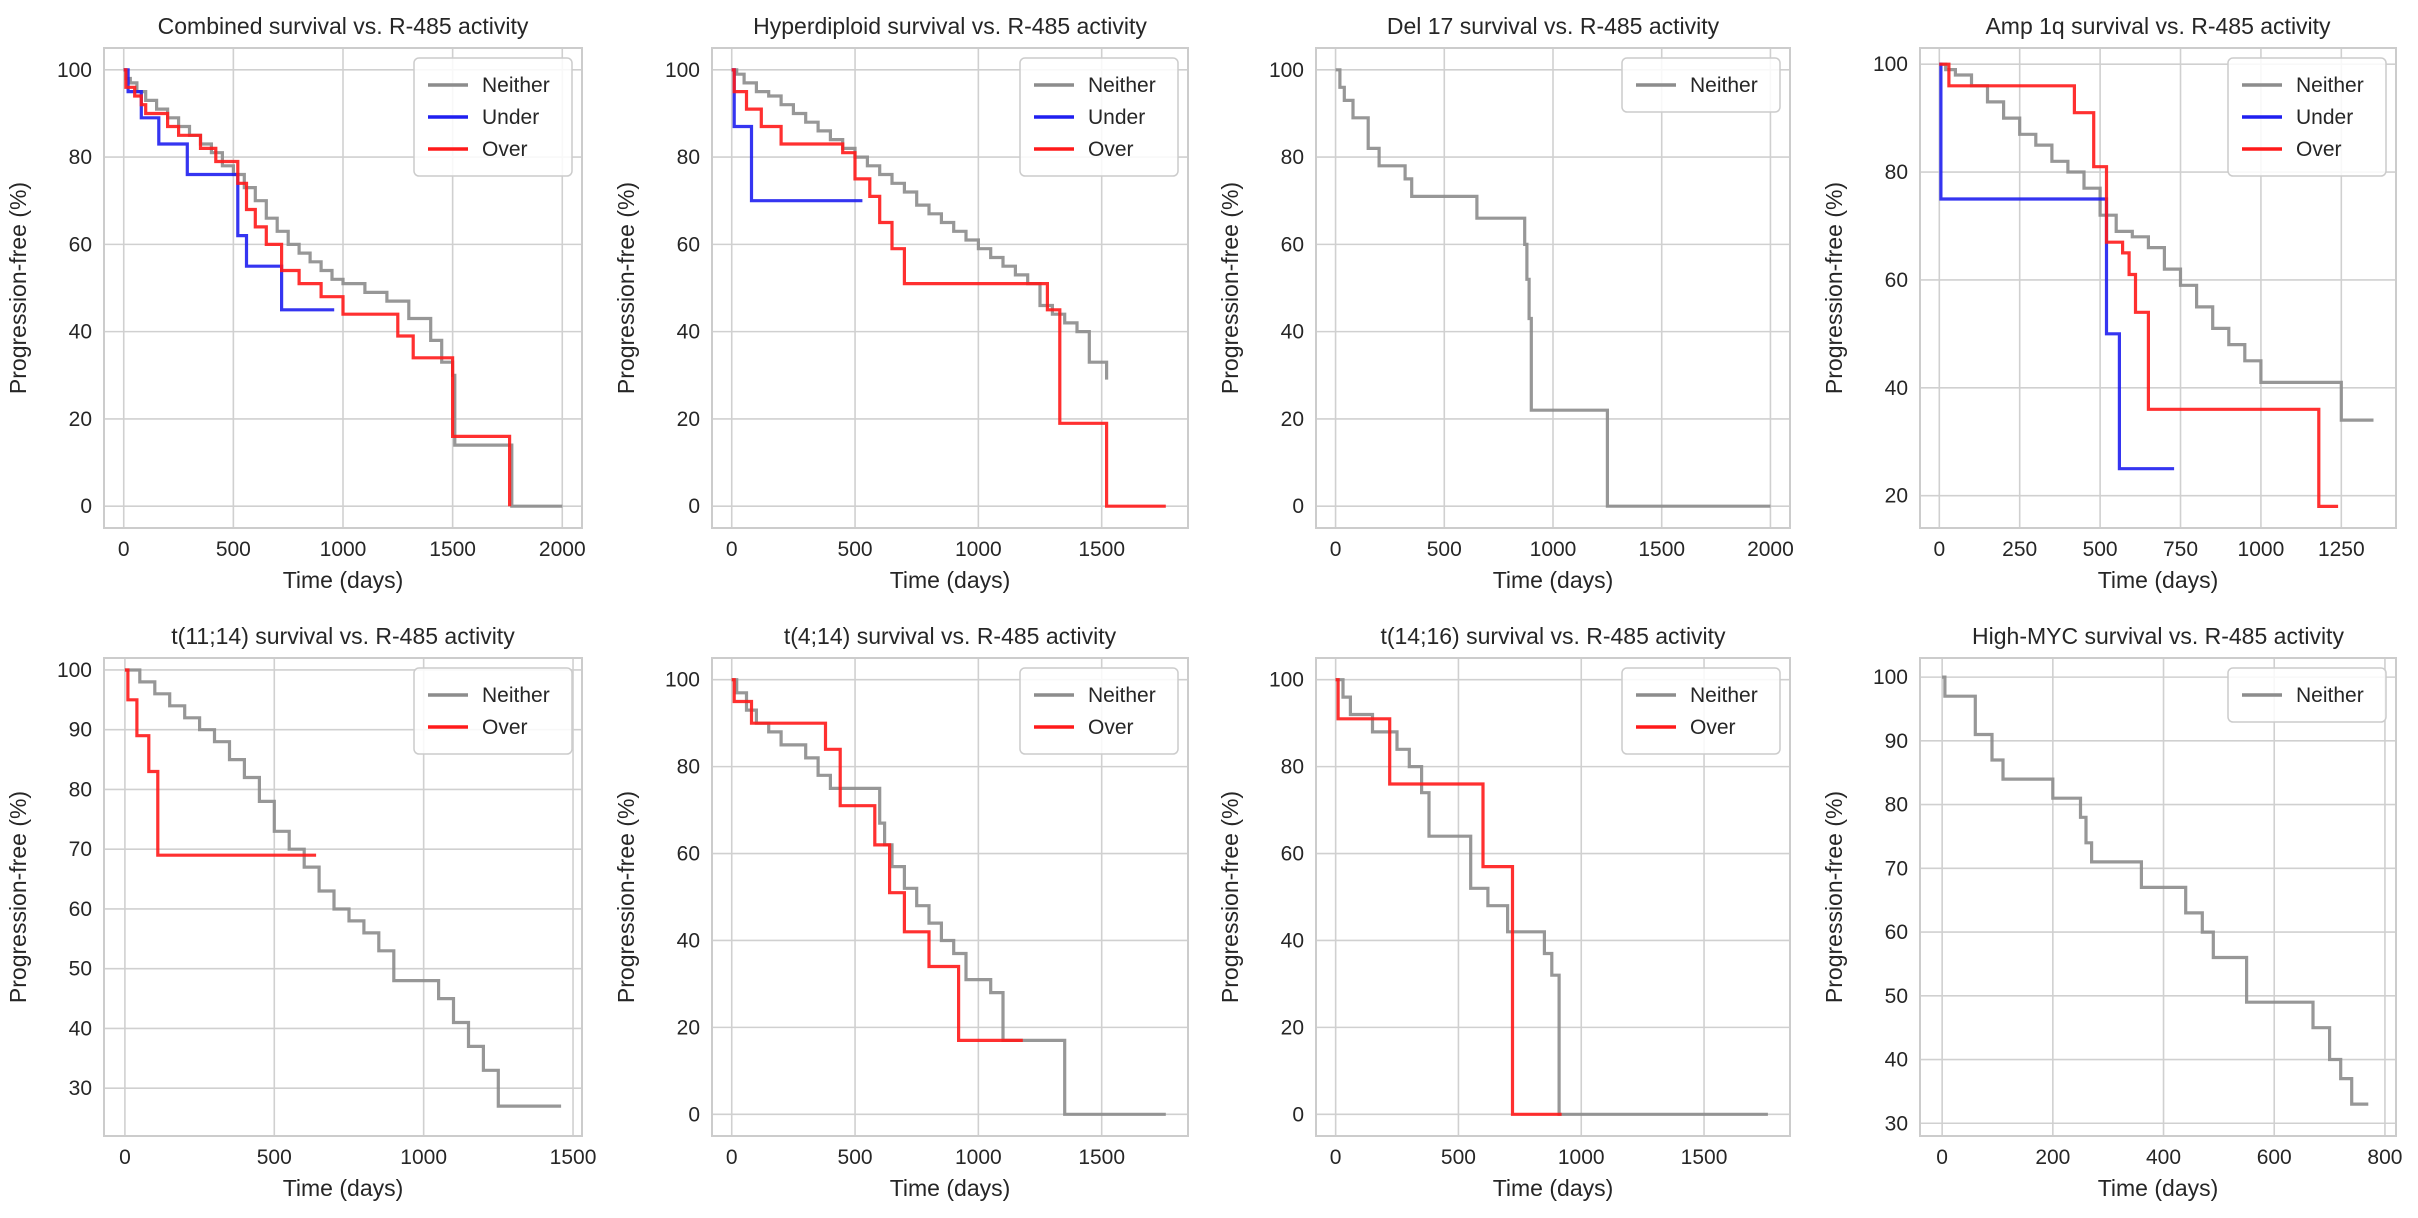  Describe the element at coordinates (573, 1157) in the screenshot. I see `x-tick-label: 1500` at that location.